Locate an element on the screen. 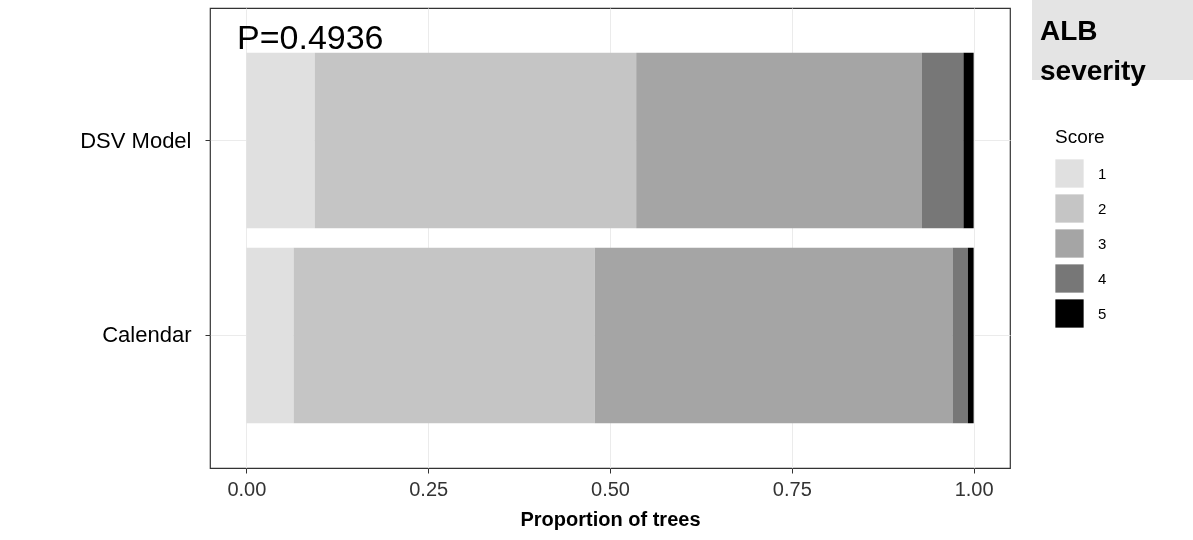  legend-title: Score is located at coordinates (1080, 136).